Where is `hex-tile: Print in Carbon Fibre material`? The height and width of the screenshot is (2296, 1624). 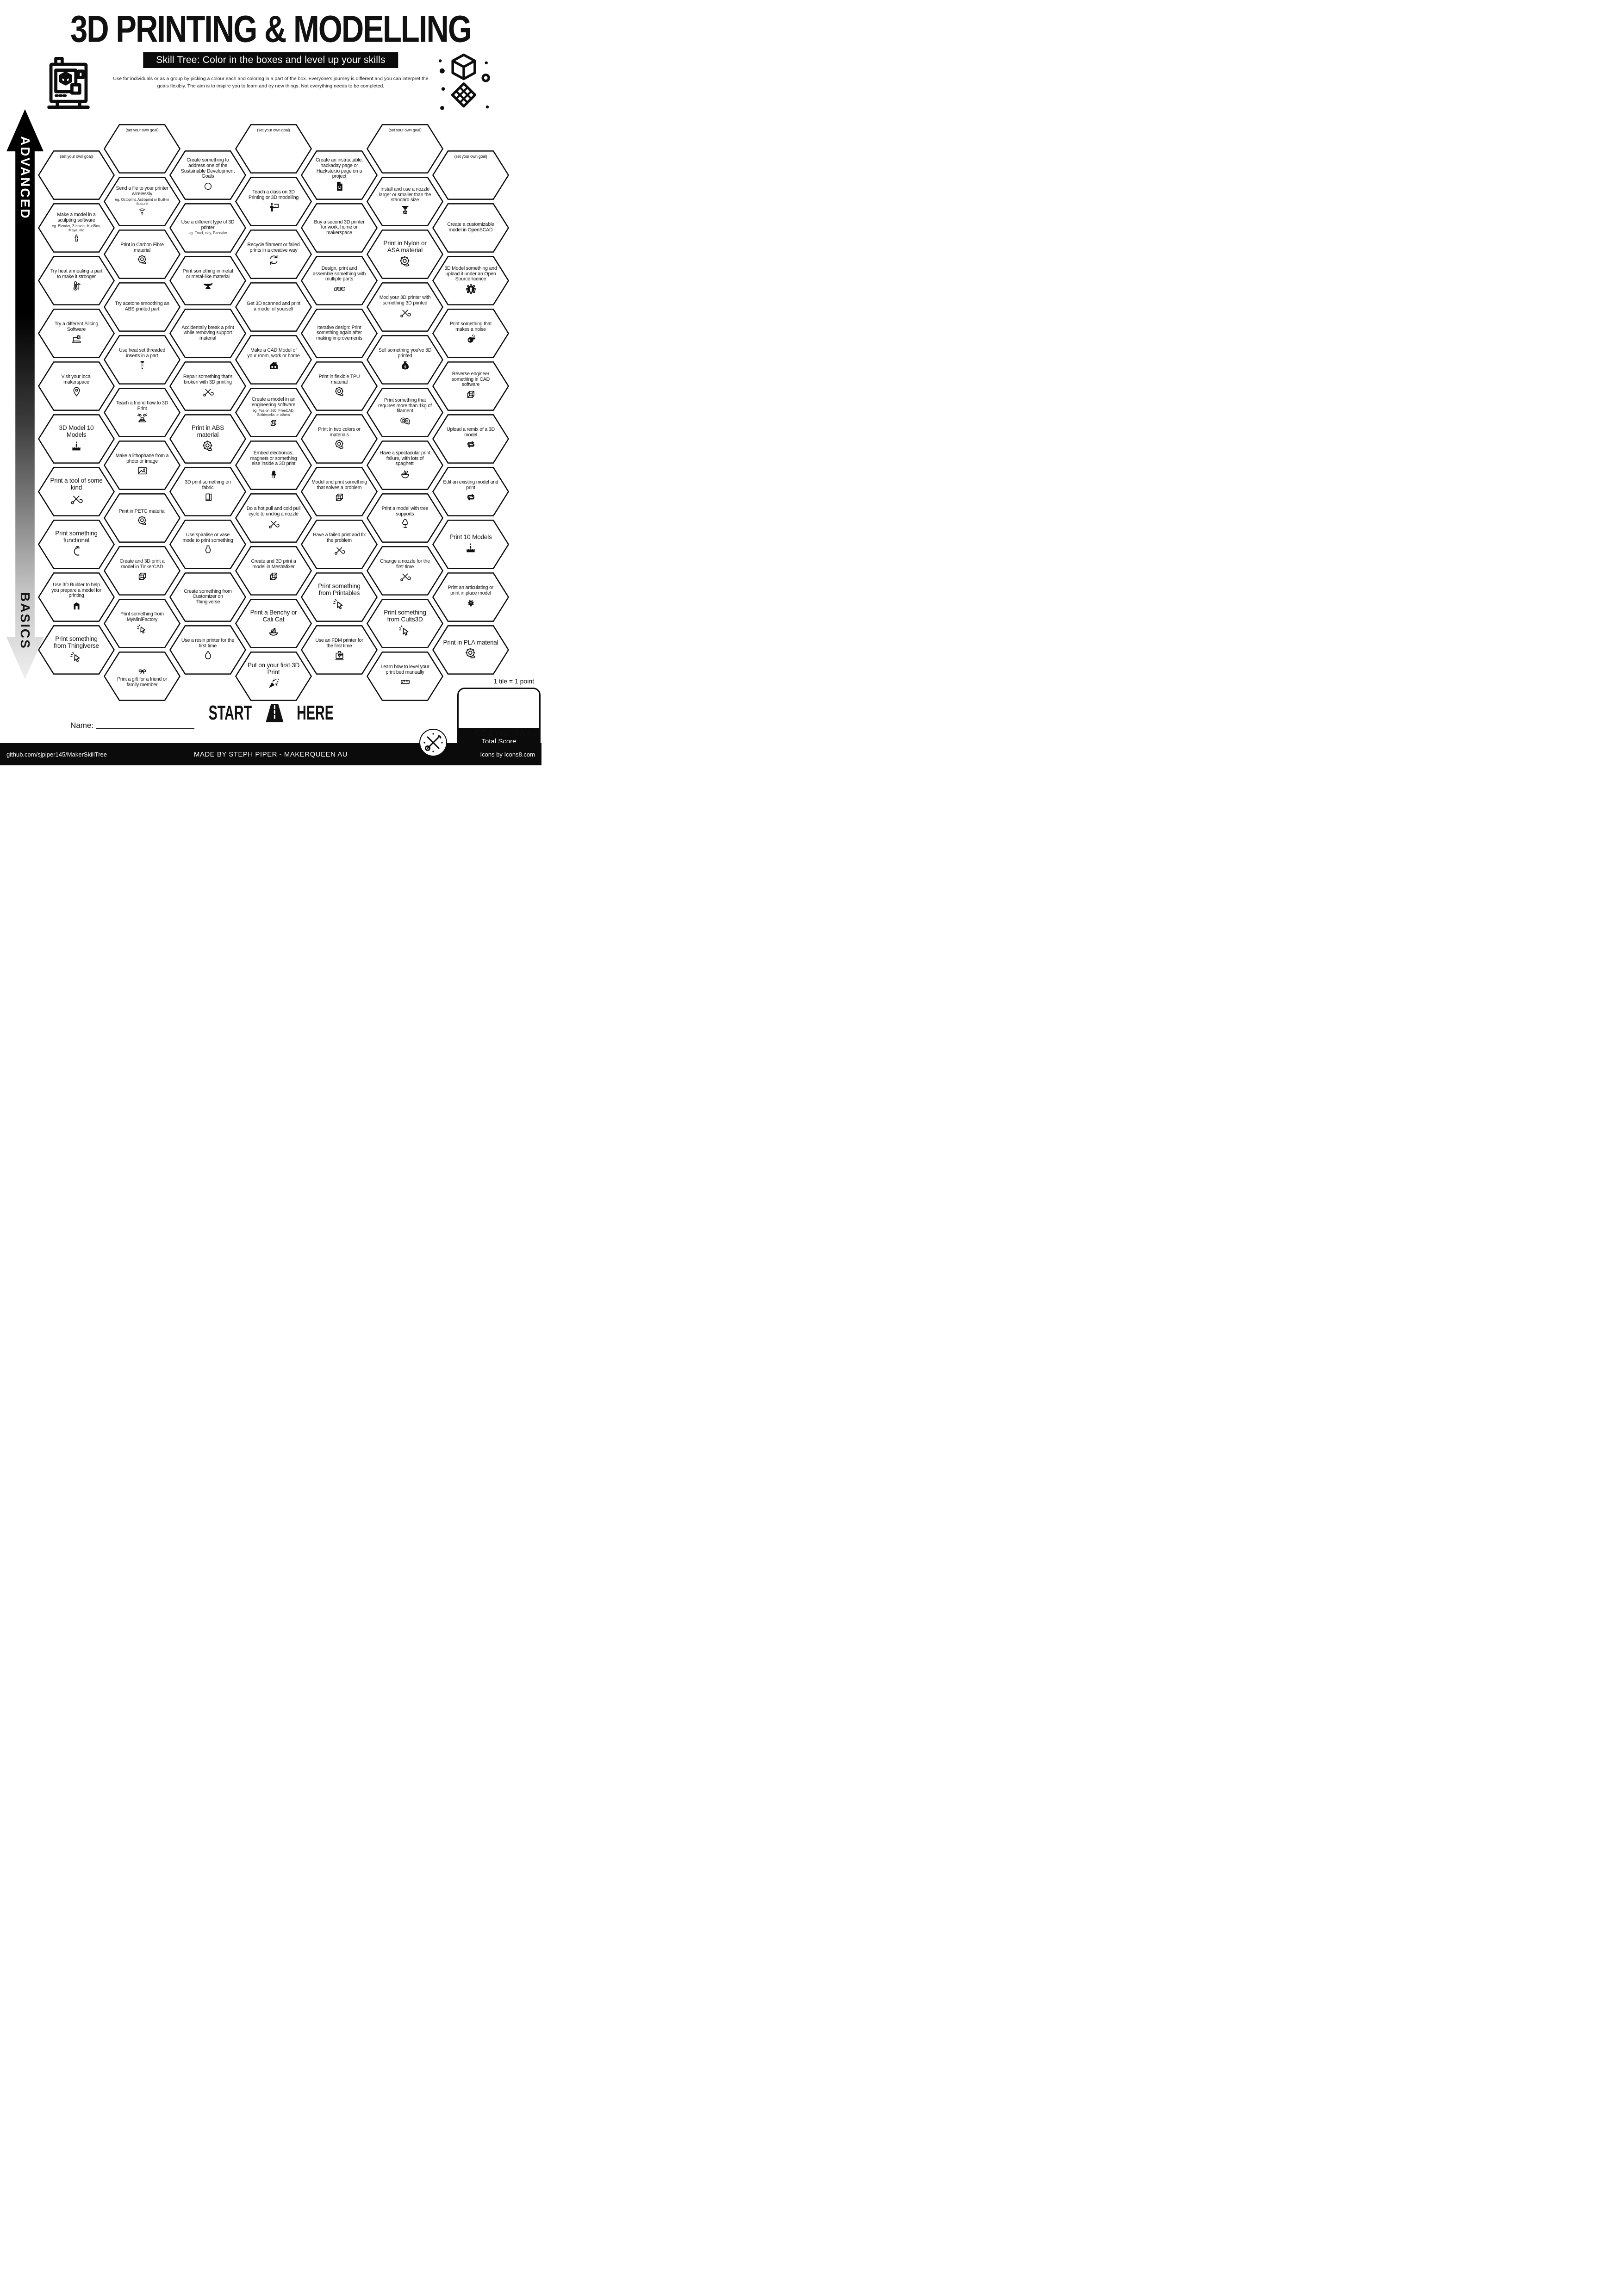
hex-tile: Print in Carbon Fibre material is located at coordinates (142, 254).